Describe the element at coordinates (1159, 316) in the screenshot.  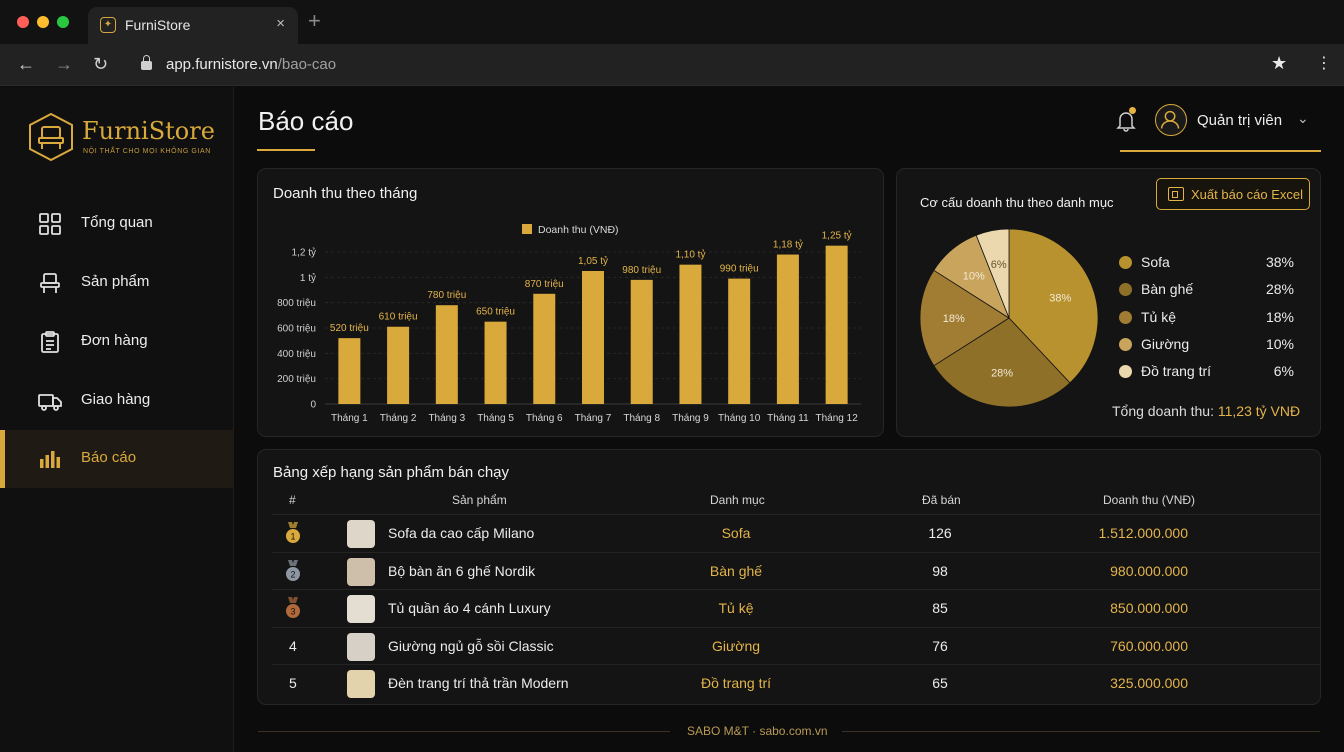
I see `legend-name: Tủ kệ` at that location.